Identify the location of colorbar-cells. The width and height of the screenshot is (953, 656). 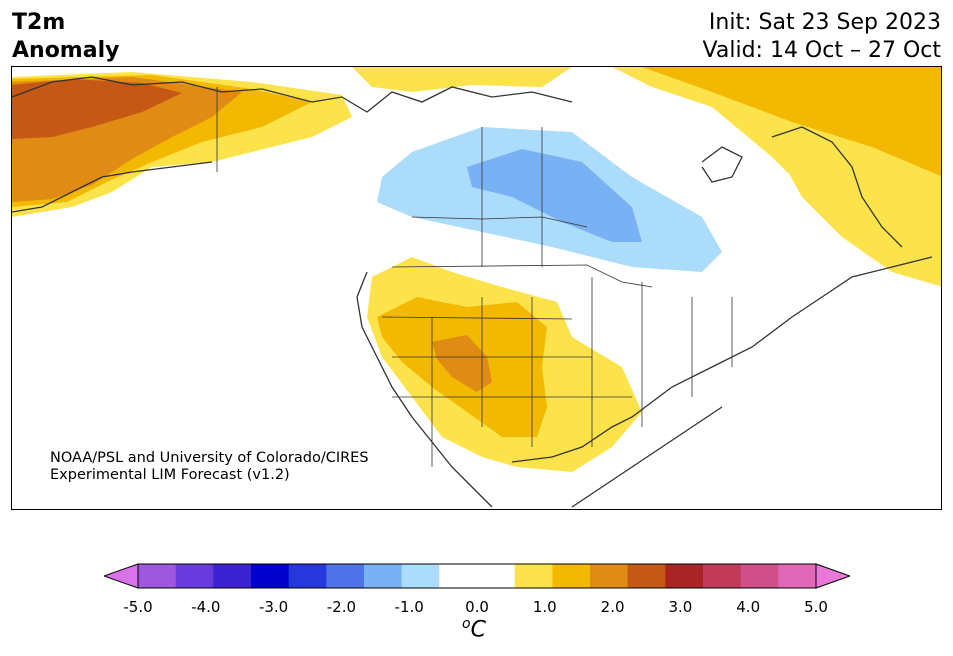
(477, 576).